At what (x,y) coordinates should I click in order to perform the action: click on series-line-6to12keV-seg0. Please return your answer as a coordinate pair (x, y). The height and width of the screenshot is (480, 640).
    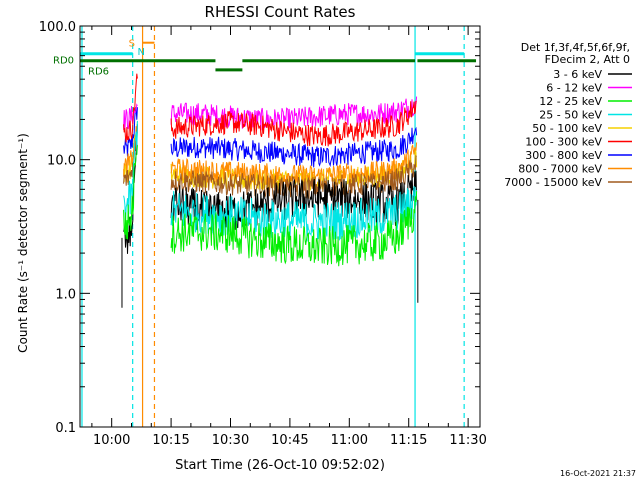
    Looking at the image, I should click on (130, 116).